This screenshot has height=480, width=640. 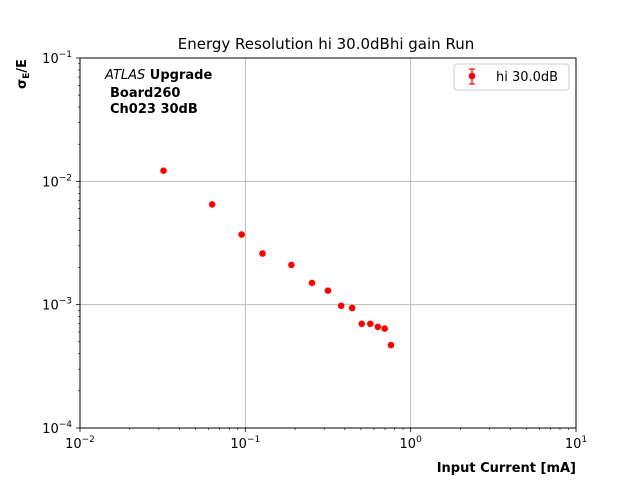 I want to click on x-tick-label: 10⁻², so click(x=80, y=443).